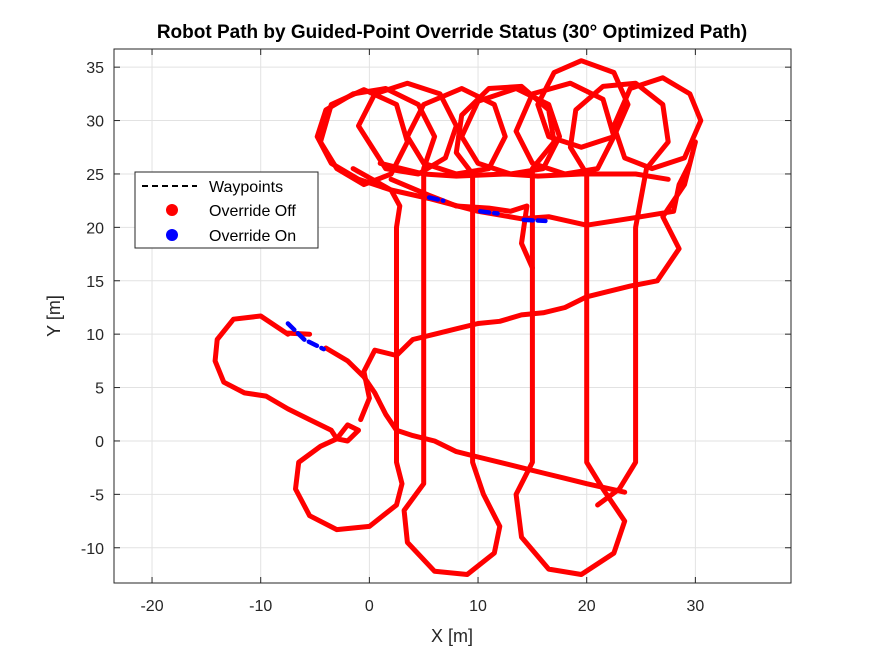  I want to click on y-tick-label: -10, so click(92, 549).